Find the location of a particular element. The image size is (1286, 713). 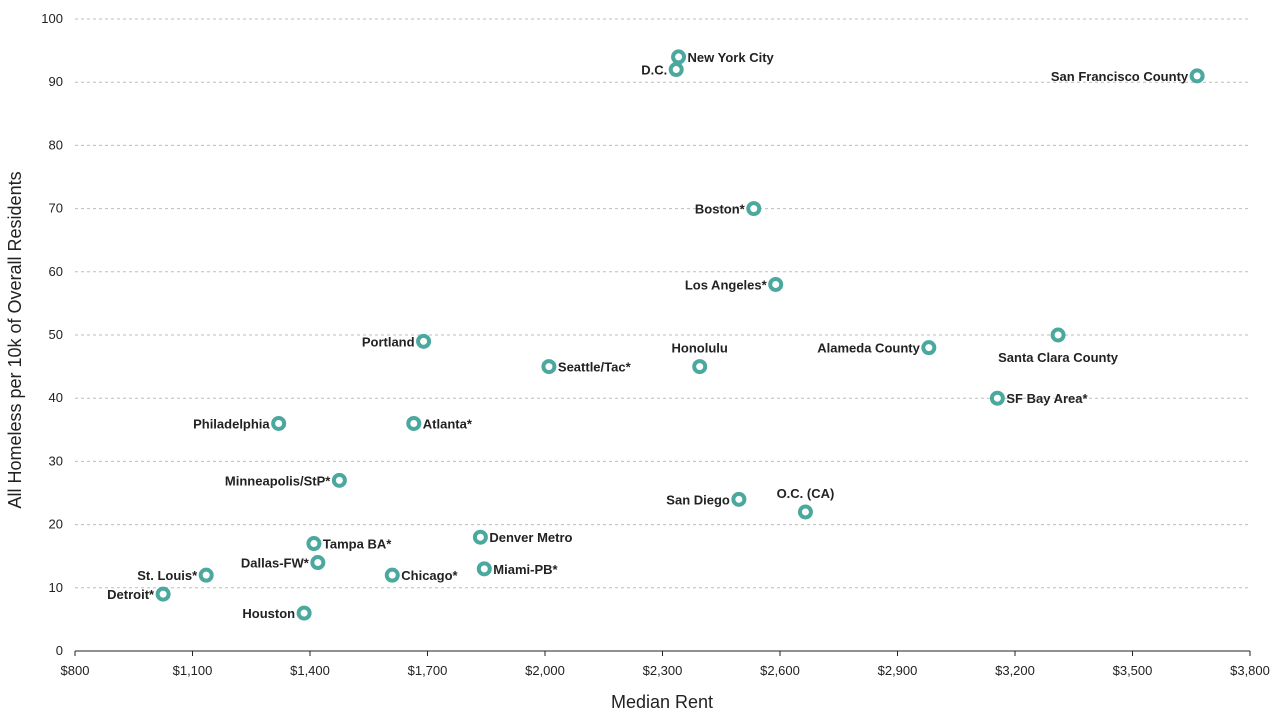

label-san-francisco-county: San Francisco County is located at coordinates (1120, 76).